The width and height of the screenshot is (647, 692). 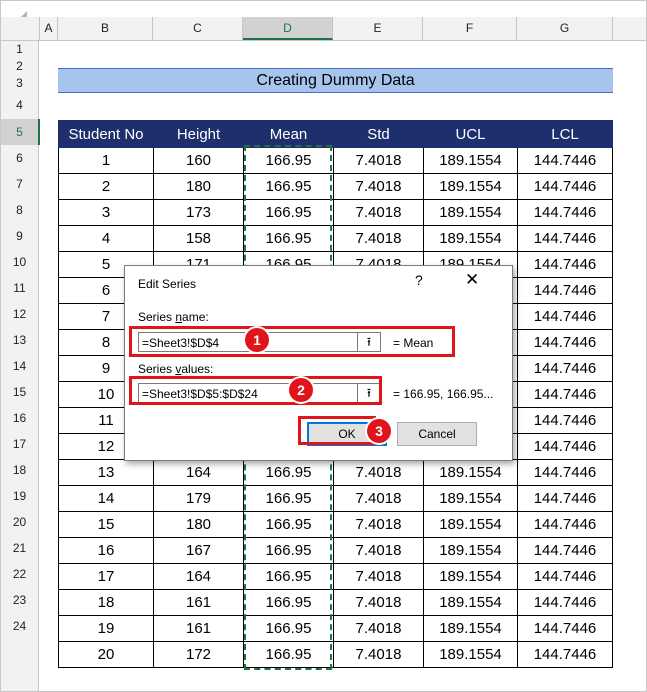 What do you see at coordinates (369, 342) in the screenshot?
I see `series-name-collapse-icon: ⭱` at bounding box center [369, 342].